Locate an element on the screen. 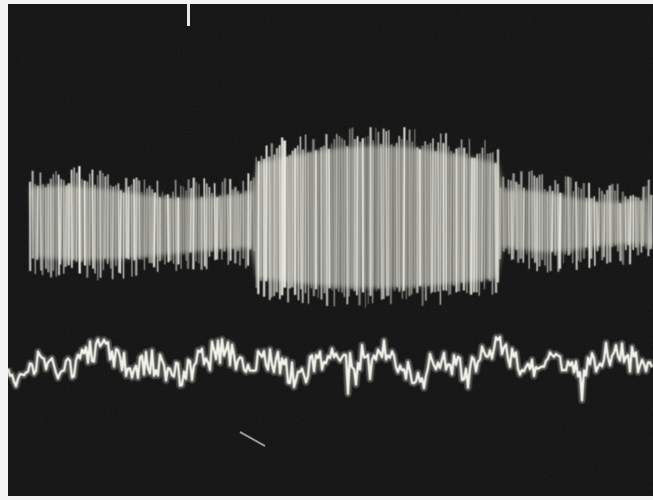  screen-scratch is located at coordinates (252, 439).